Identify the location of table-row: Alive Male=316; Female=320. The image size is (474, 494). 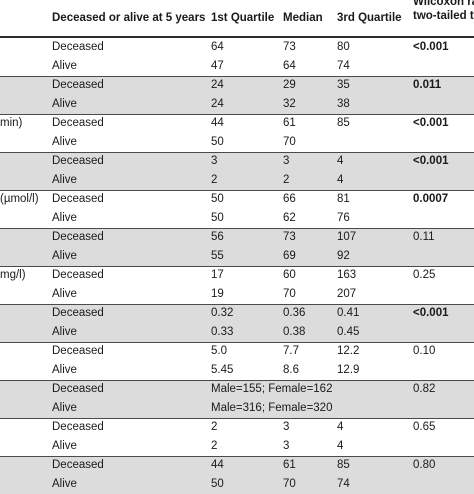
(237, 408).